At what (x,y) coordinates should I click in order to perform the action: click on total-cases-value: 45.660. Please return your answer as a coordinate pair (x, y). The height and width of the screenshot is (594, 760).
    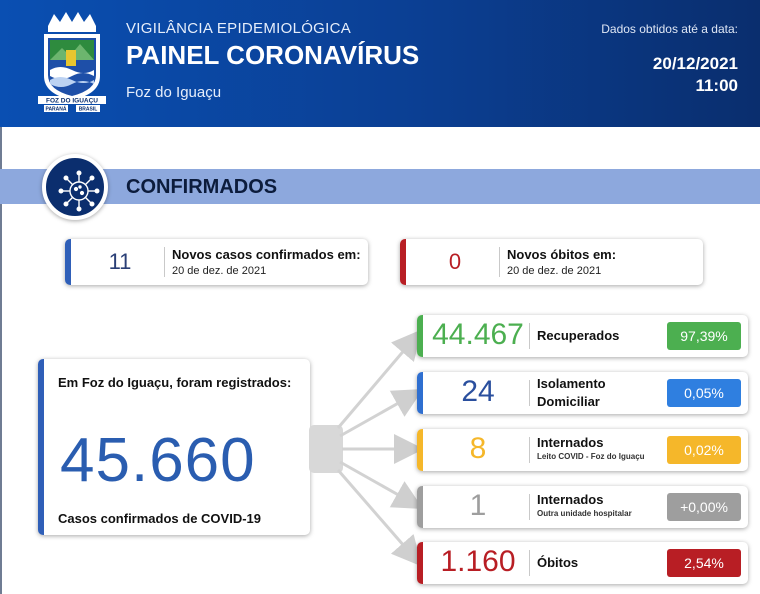
    Looking at the image, I should click on (158, 460).